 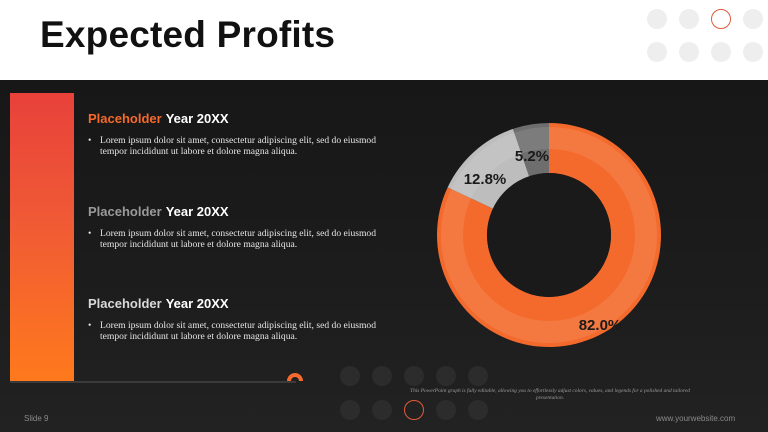 What do you see at coordinates (532, 156) in the screenshot?
I see `donut-data-label: 5.2%` at bounding box center [532, 156].